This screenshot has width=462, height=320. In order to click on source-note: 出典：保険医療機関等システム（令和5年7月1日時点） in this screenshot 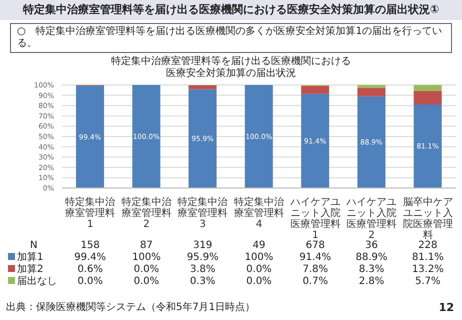, I will do `click(131, 307)`.